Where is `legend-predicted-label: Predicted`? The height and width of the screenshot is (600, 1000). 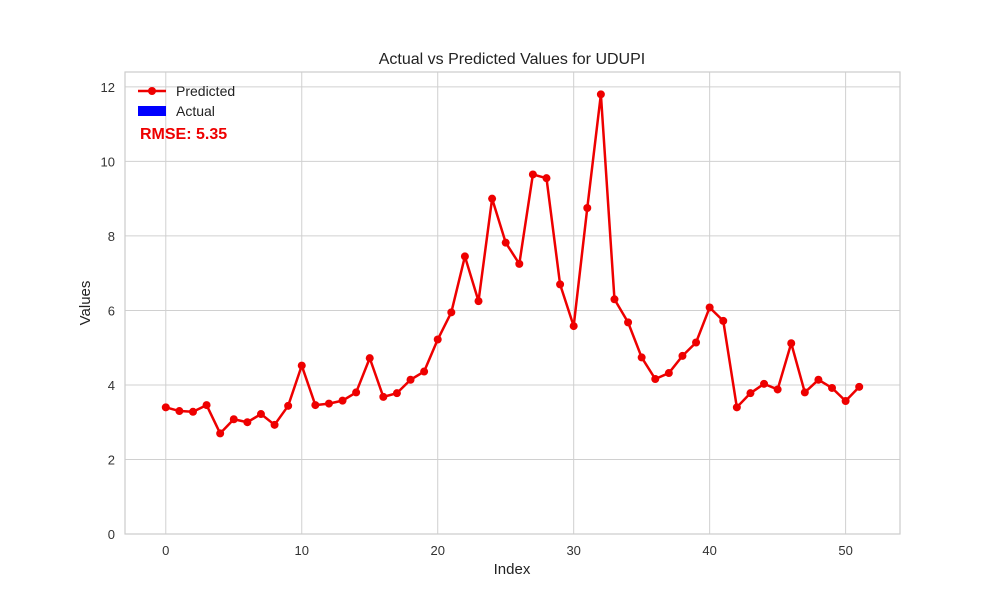 legend-predicted-label: Predicted is located at coordinates (205, 91).